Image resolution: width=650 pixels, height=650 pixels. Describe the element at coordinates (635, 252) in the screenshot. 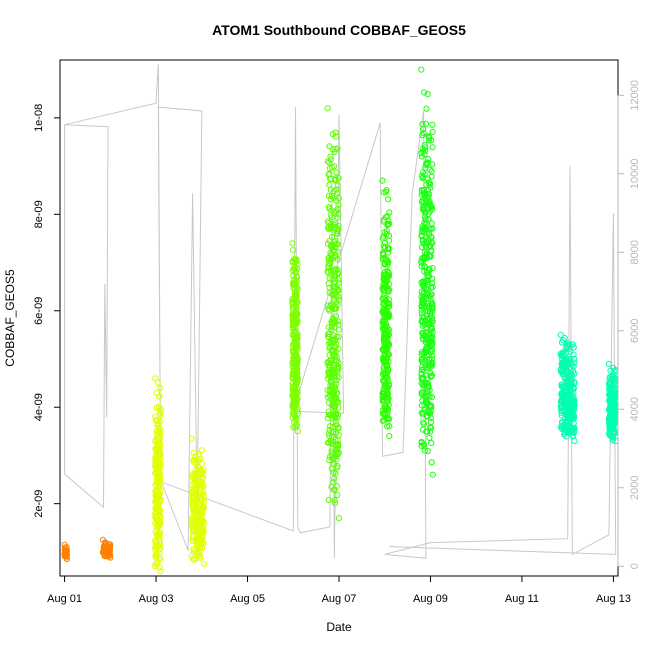

I see `y2-tick-label: 8000` at that location.